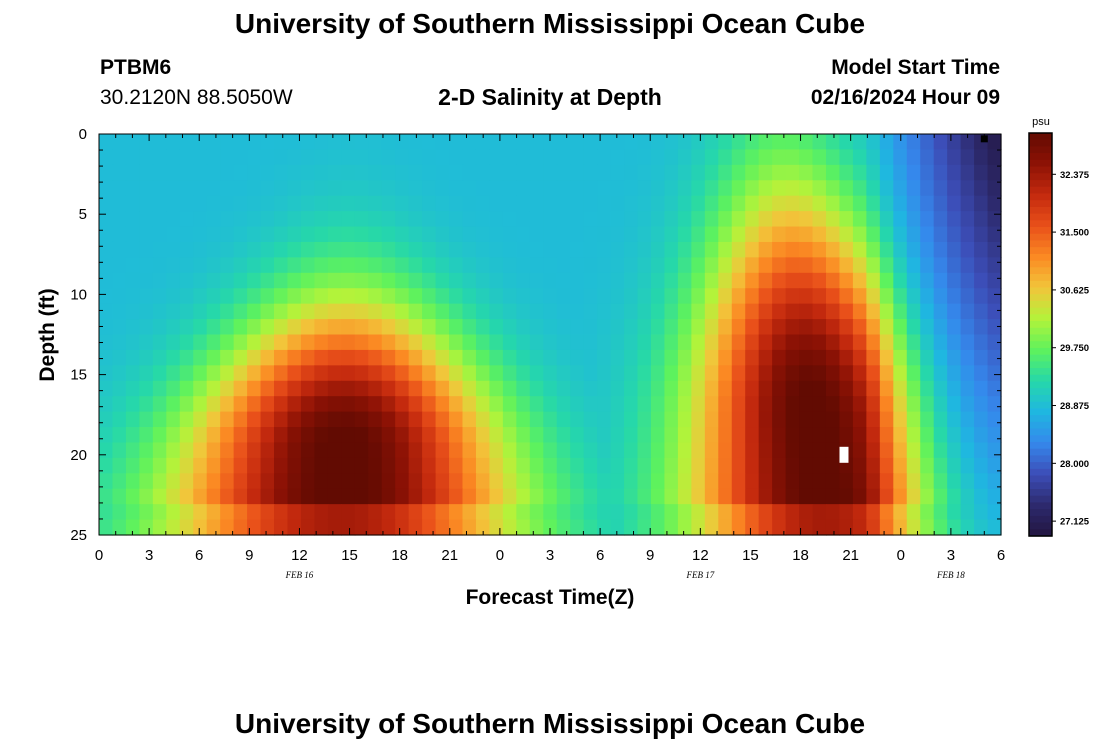 This screenshot has height=750, width=1100. I want to click on y-tick-label: 15, so click(78, 375).